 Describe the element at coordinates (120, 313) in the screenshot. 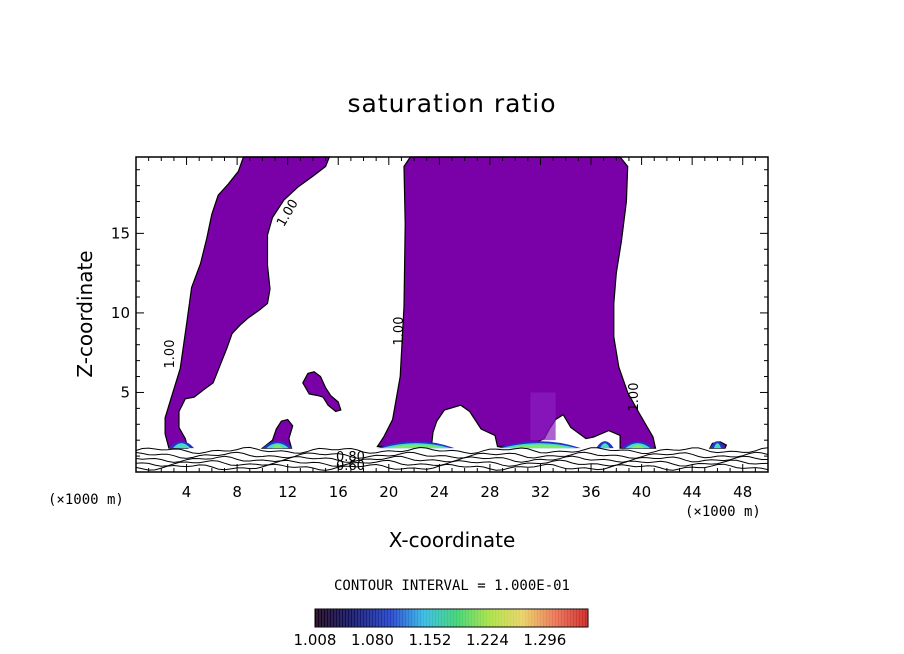

I see `y-tick-label: 10` at that location.